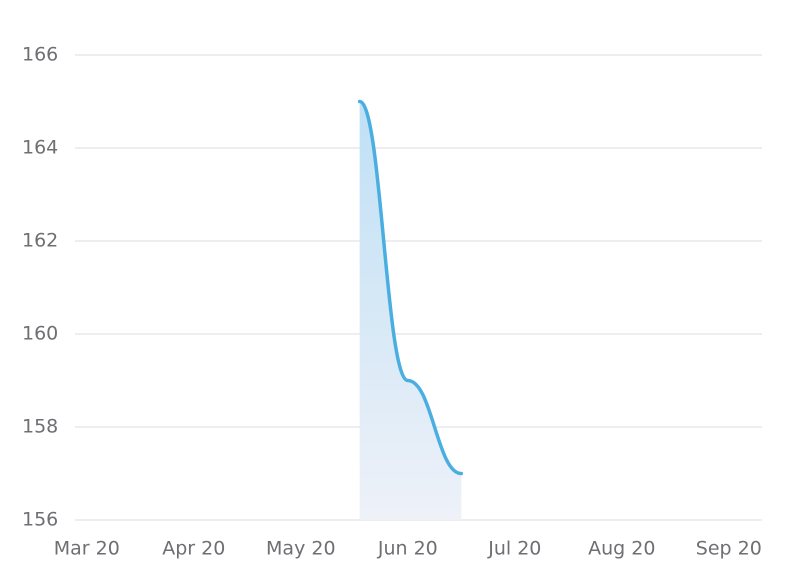 This screenshot has width=800, height=585. Describe the element at coordinates (514, 549) in the screenshot. I see `x-tick-label: Jul 20` at that location.